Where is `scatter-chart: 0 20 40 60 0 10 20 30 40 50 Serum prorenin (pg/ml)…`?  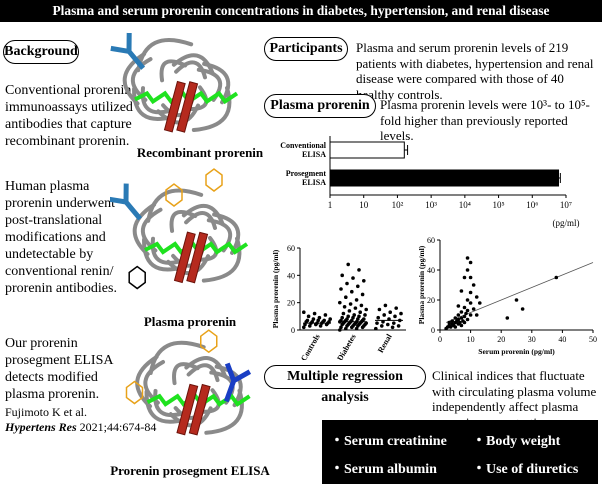
scatter-chart: 0 20 40 60 0 10 20 30 40 50 Serum prorenin (pg/ml)… is located at coordinates (508, 292).